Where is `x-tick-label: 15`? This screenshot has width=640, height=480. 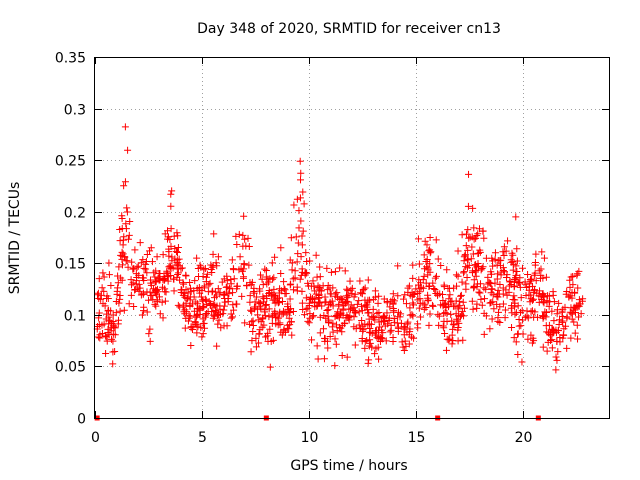 x-tick-label: 15 is located at coordinates (417, 438).